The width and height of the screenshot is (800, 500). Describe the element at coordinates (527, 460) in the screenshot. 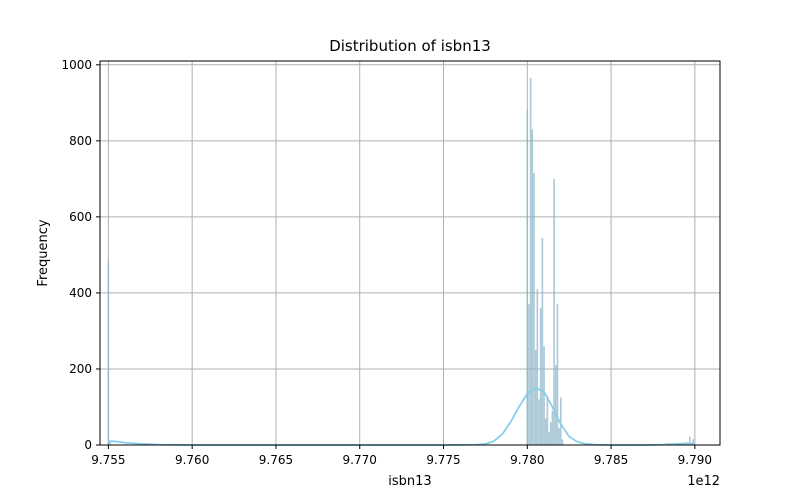

I see `x-tick-label: 9.780` at that location.